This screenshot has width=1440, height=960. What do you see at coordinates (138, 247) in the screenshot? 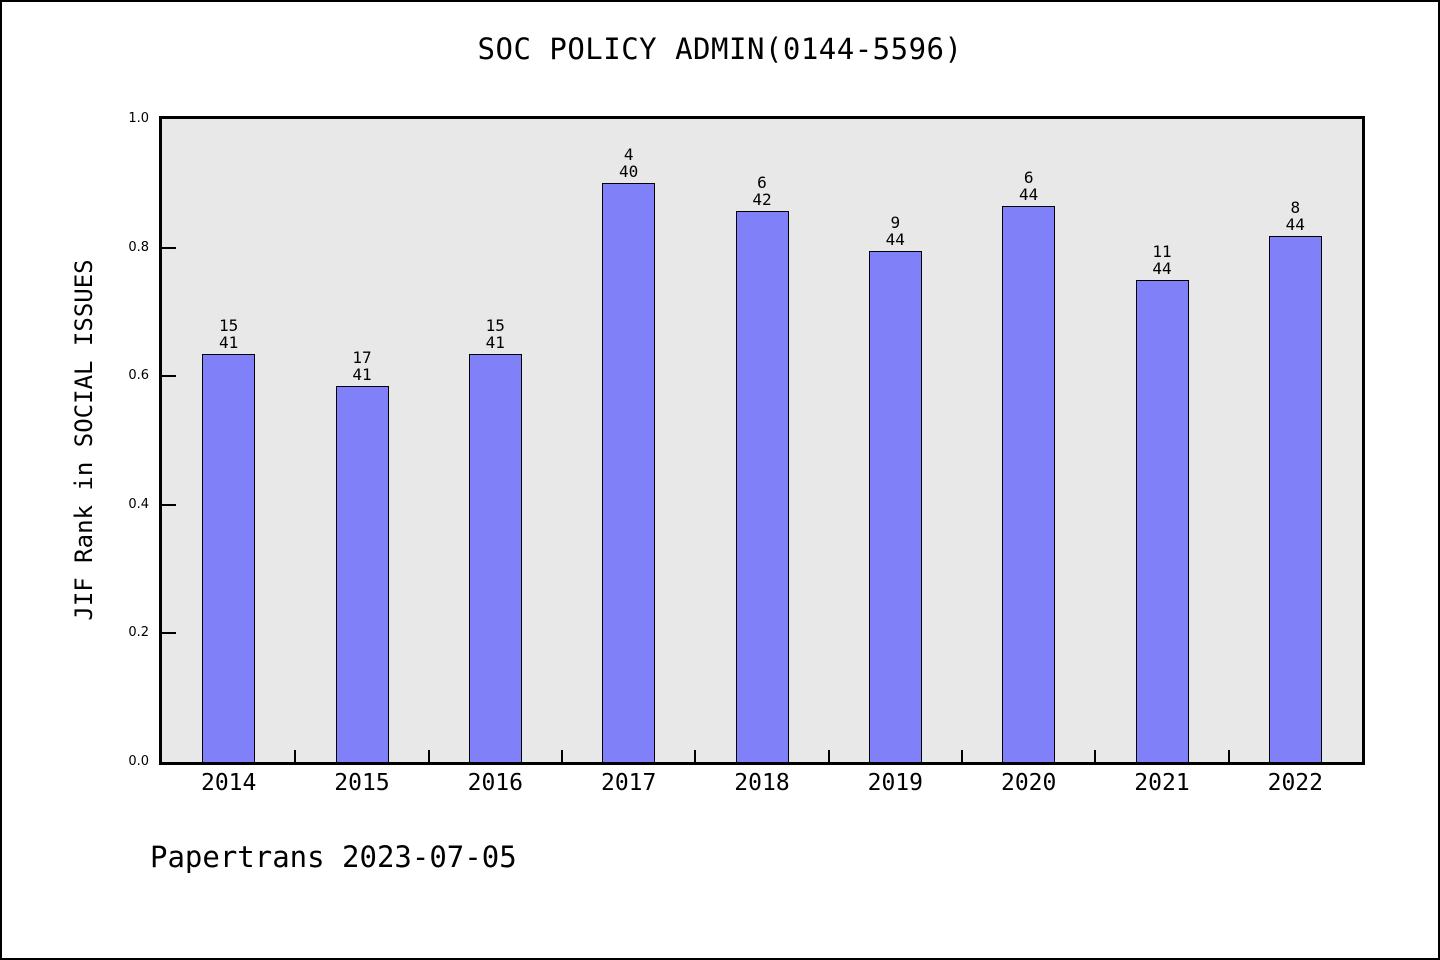
I see `y-tick-label: 0.8` at bounding box center [138, 247].